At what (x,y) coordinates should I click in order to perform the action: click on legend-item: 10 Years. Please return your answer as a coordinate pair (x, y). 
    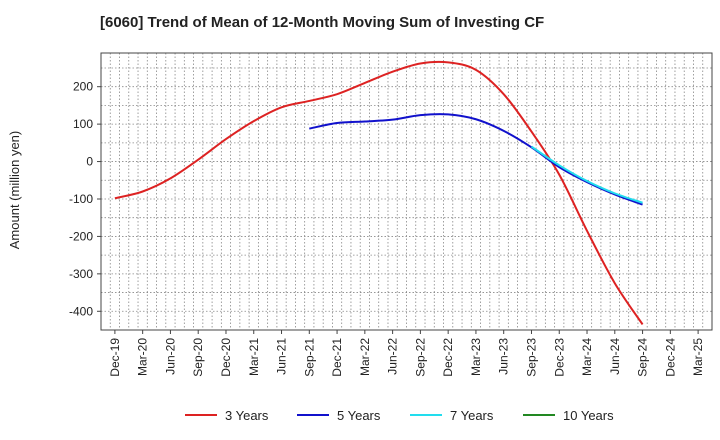
    Looking at the image, I should click on (568, 415).